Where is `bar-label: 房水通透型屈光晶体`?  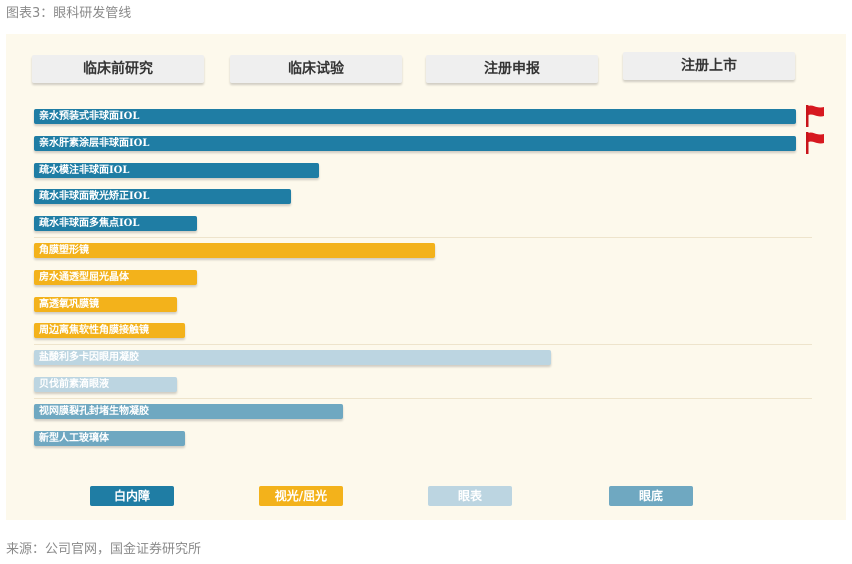 bar-label: 房水通透型屈光晶体 is located at coordinates (84, 277).